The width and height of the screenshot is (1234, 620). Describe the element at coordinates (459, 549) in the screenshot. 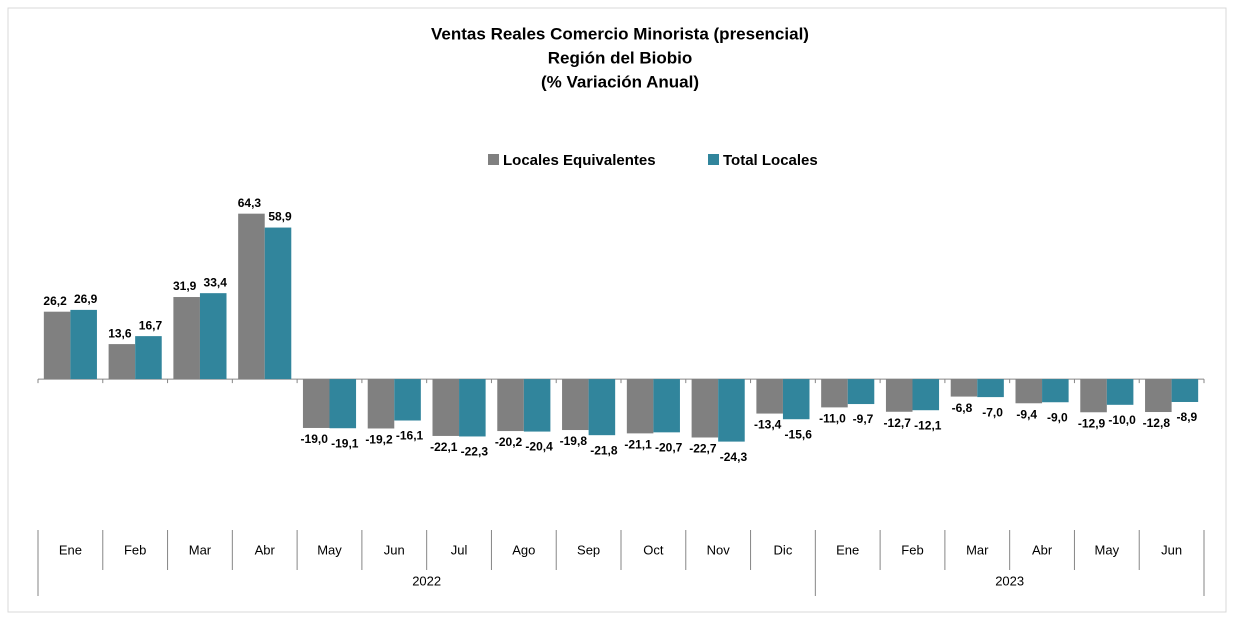

I see `x-tick-label: Jul` at that location.